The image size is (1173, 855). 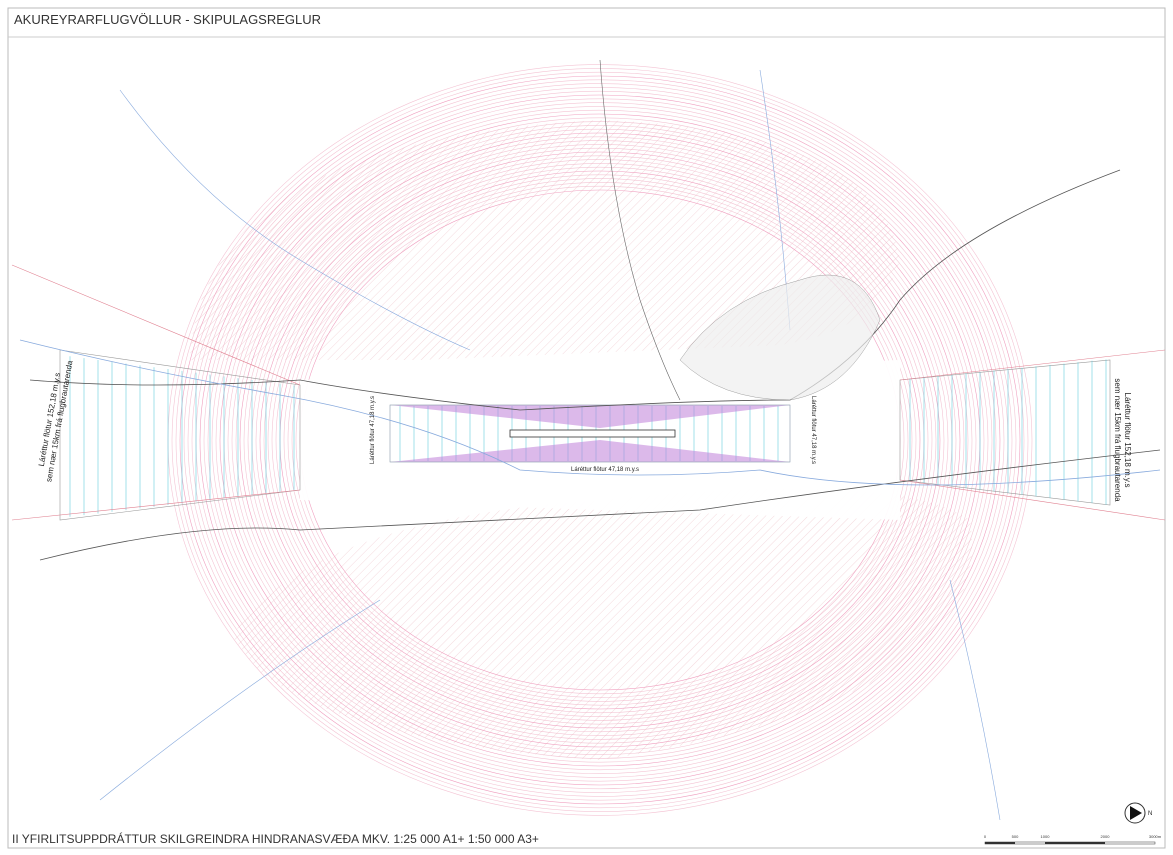 What do you see at coordinates (1155, 836) in the screenshot?
I see `scale-label: 3000m` at bounding box center [1155, 836].